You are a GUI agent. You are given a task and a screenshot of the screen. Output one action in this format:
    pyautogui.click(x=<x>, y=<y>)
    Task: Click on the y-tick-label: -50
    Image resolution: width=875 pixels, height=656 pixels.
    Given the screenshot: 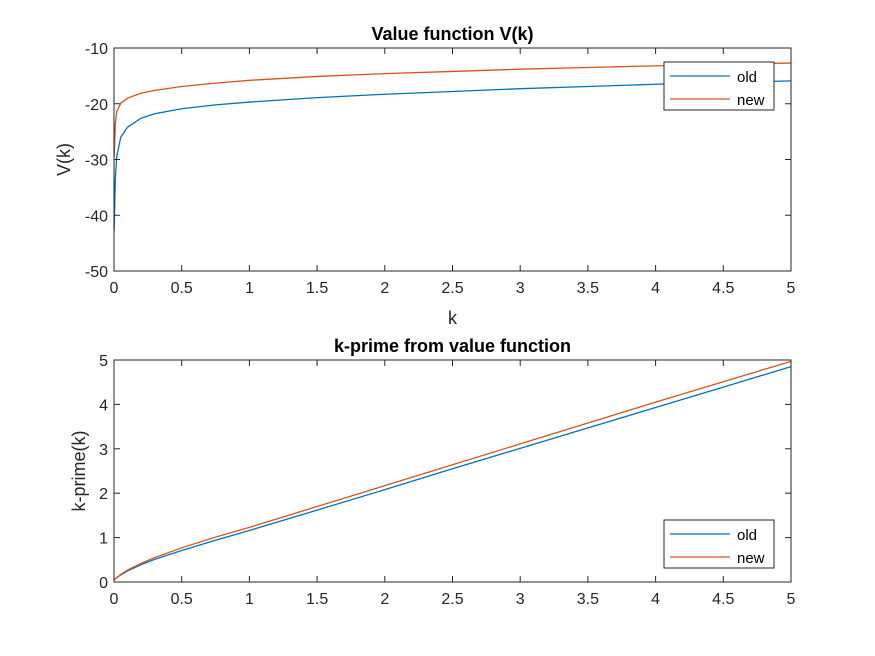 What is the action you would take?
    pyautogui.click(x=96, y=272)
    